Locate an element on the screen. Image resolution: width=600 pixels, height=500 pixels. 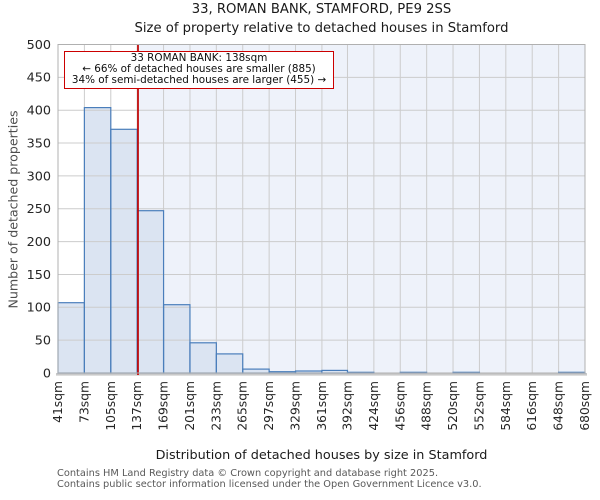
x-tick-label: 424sqm is located at coordinates (374, 406).